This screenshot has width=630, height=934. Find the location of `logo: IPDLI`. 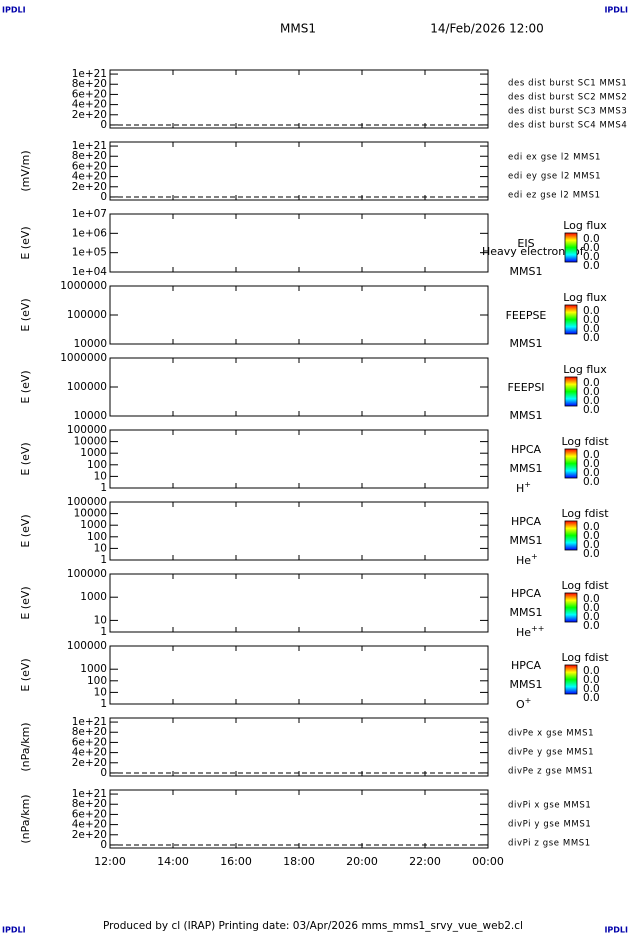

logo: IPDLI is located at coordinates (14, 10).